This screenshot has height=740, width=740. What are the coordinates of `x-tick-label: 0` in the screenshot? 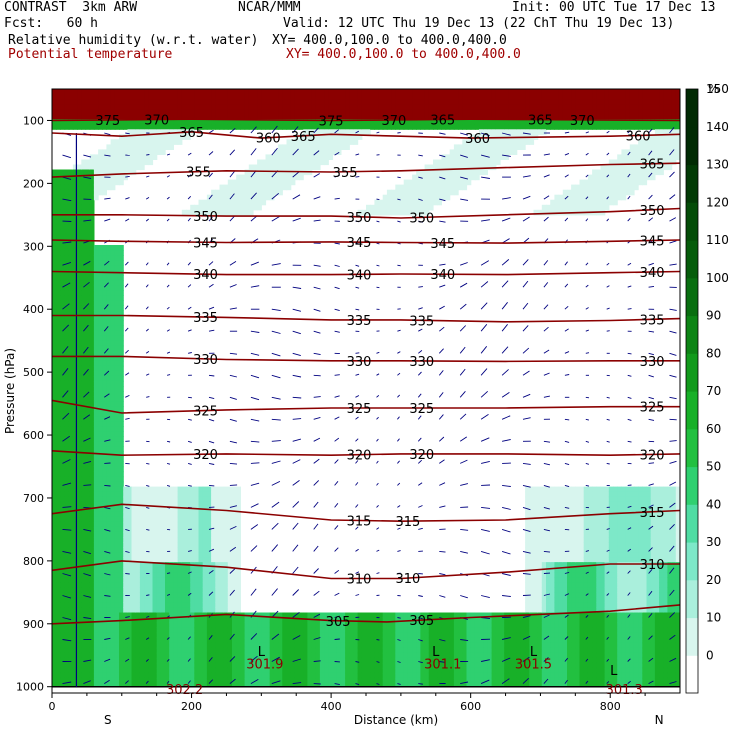 It's located at (52, 706).